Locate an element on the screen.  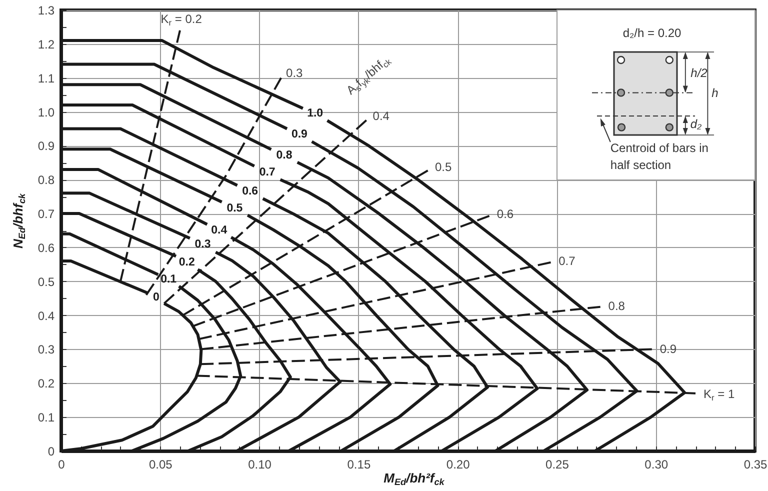
y-tick-label: 0.9 is located at coordinates (46, 146).